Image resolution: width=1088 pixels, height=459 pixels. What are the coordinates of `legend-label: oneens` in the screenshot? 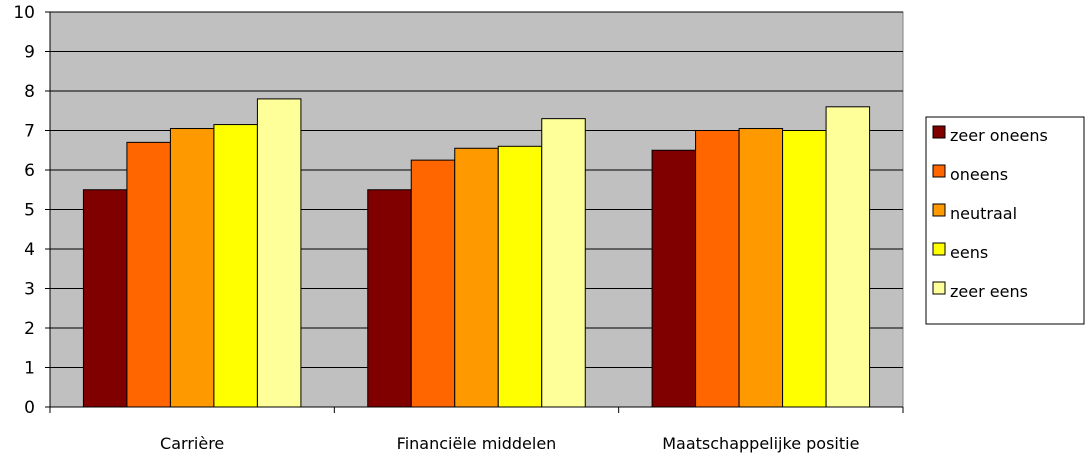 It's located at (979, 174).